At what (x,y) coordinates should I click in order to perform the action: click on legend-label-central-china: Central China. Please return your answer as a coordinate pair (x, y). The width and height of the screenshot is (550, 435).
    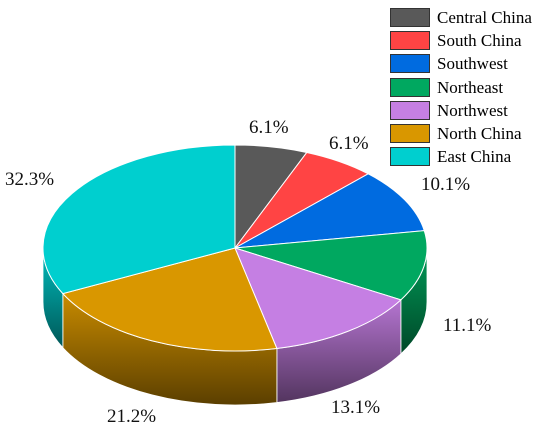
    Looking at the image, I should click on (484, 18).